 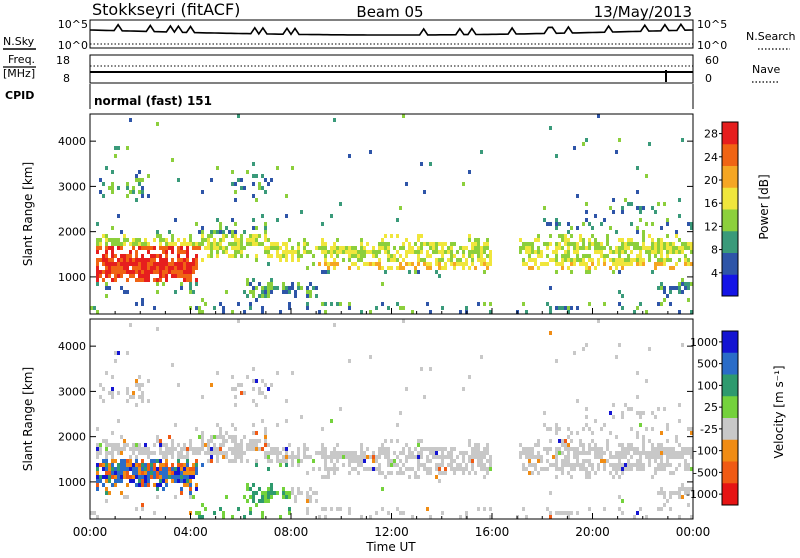 What do you see at coordinates (390, 547) in the screenshot?
I see `x-axis-label: Time UT` at bounding box center [390, 547].